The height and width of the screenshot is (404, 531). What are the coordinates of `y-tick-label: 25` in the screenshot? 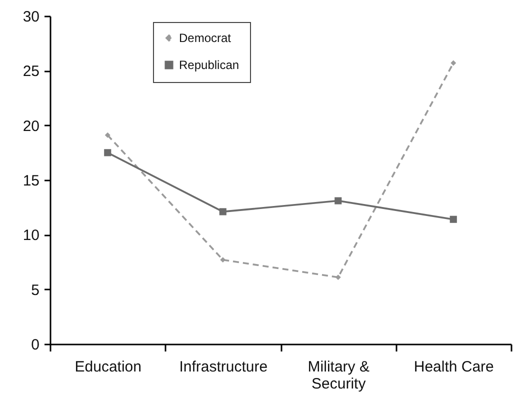 It's located at (31, 71).